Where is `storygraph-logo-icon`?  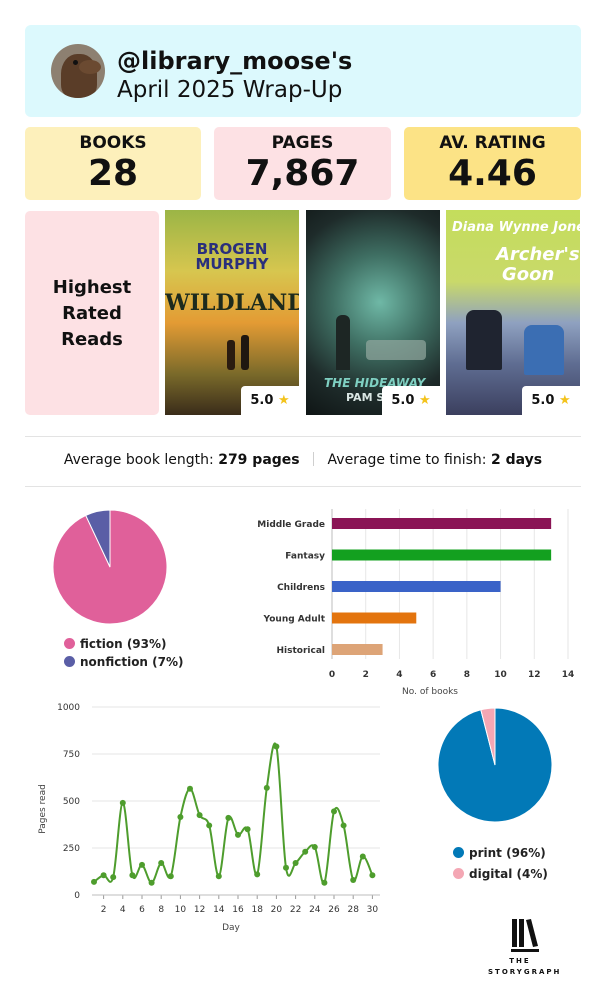
storygraph-logo-icon is located at coordinates (525, 935).